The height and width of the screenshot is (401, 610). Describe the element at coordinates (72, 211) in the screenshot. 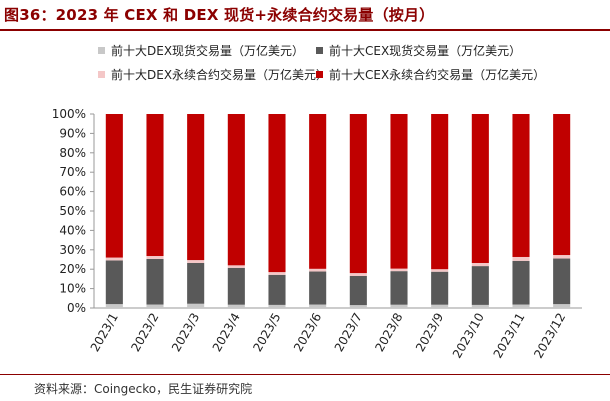

I see `y-tick-label: 50%` at that location.